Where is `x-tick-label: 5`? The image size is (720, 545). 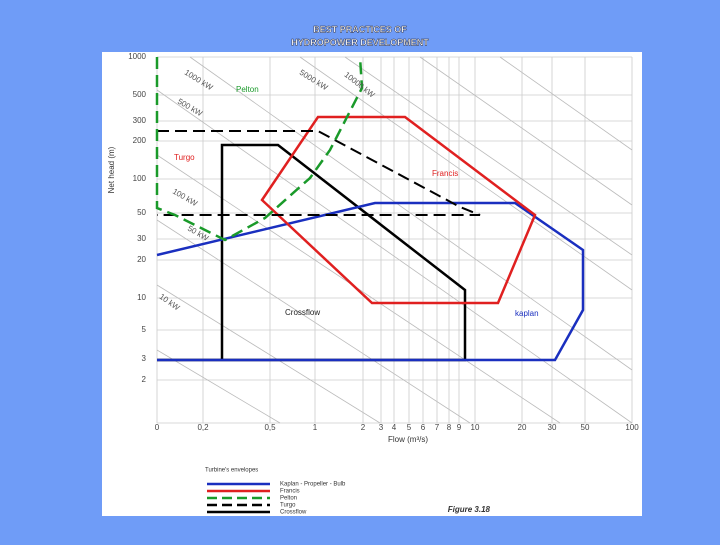 x-tick-label: 5 is located at coordinates (409, 427).